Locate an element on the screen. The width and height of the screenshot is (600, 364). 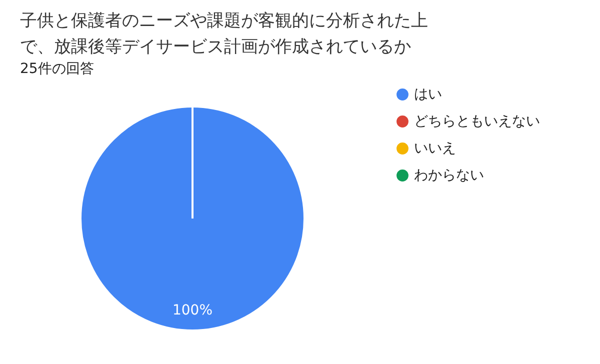
legend-label: どちらともいえない is located at coordinates (477, 122).